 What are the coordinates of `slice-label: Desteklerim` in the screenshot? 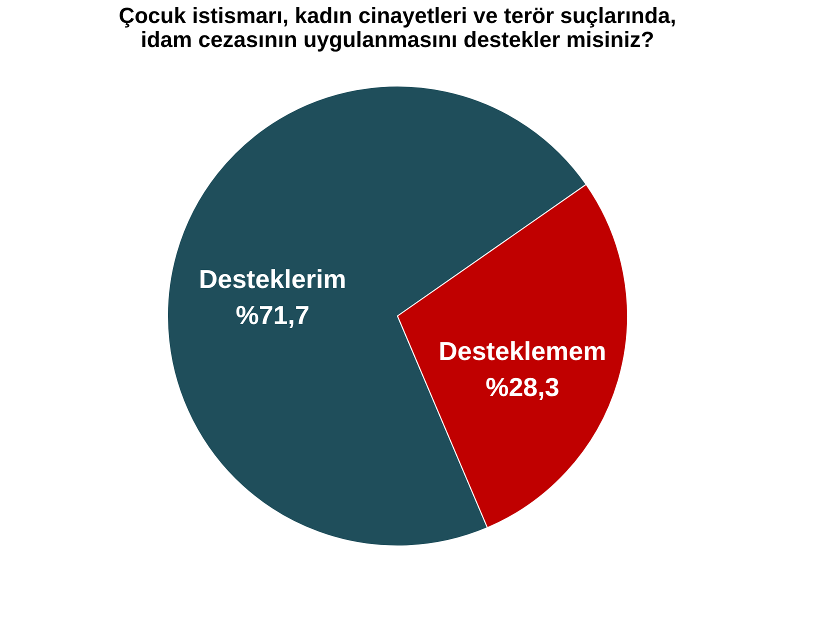 It's located at (272, 279).